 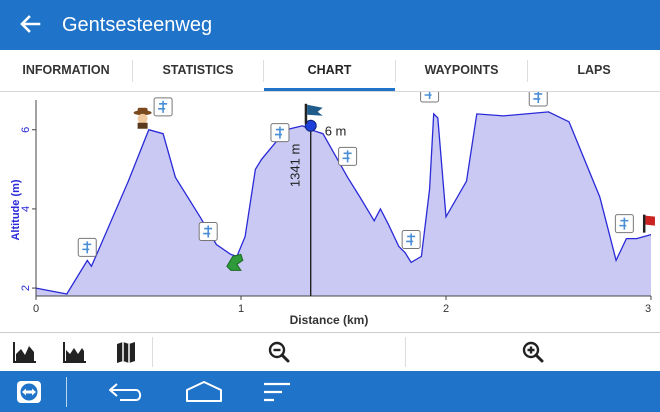 I want to click on tab-laps: LAPS, so click(x=594, y=70).